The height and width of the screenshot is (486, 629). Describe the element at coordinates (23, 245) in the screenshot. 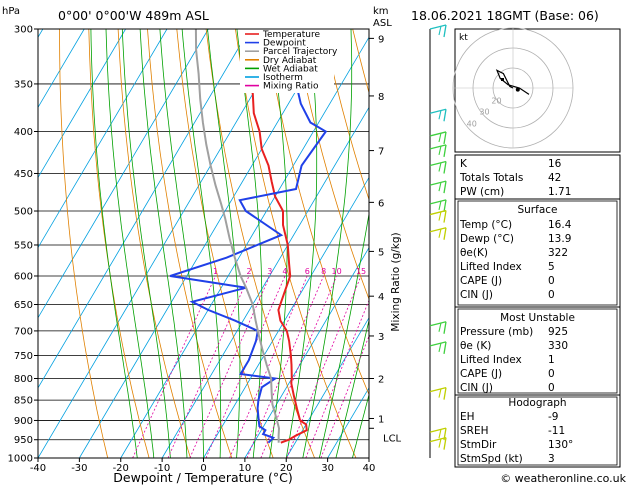

I see `pressure-tick-label: 550` at that location.